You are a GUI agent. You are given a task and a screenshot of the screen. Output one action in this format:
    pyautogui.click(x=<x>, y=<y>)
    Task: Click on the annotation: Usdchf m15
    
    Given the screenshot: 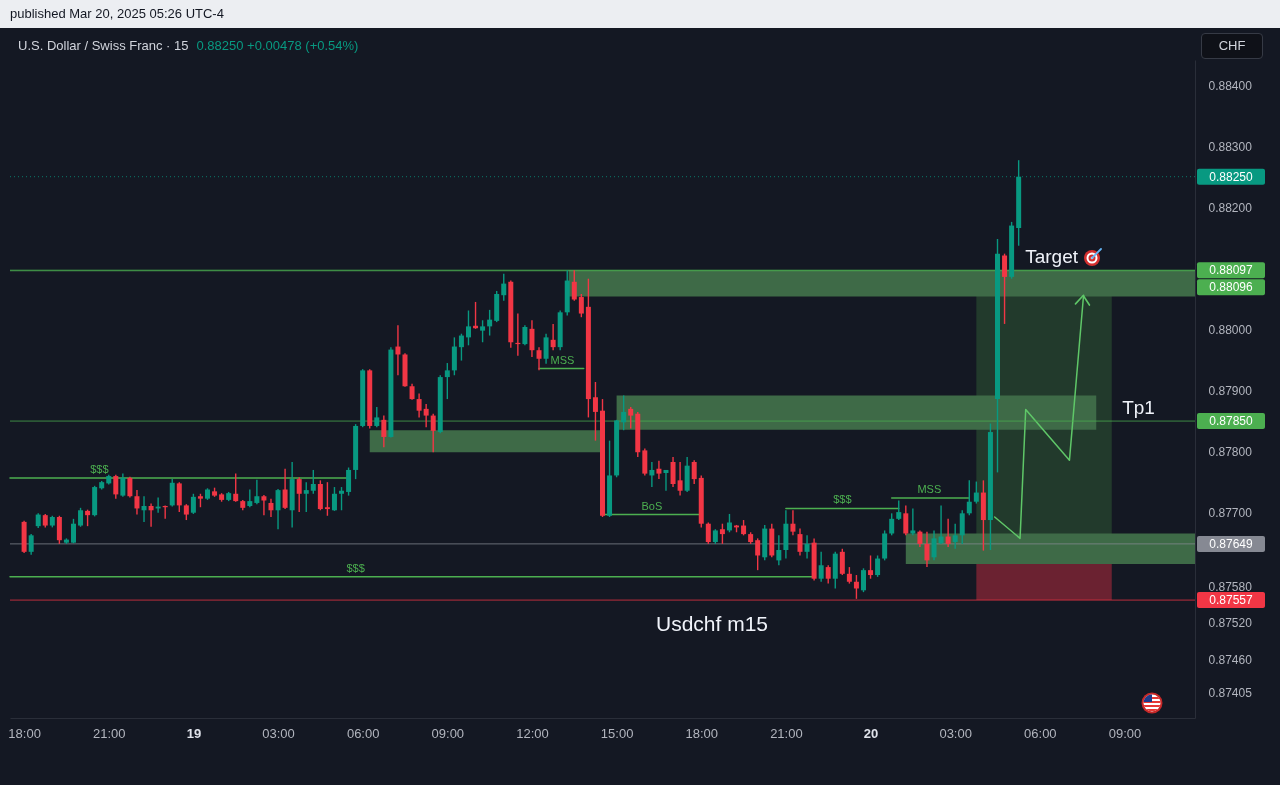 What is the action you would take?
    pyautogui.click(x=712, y=624)
    